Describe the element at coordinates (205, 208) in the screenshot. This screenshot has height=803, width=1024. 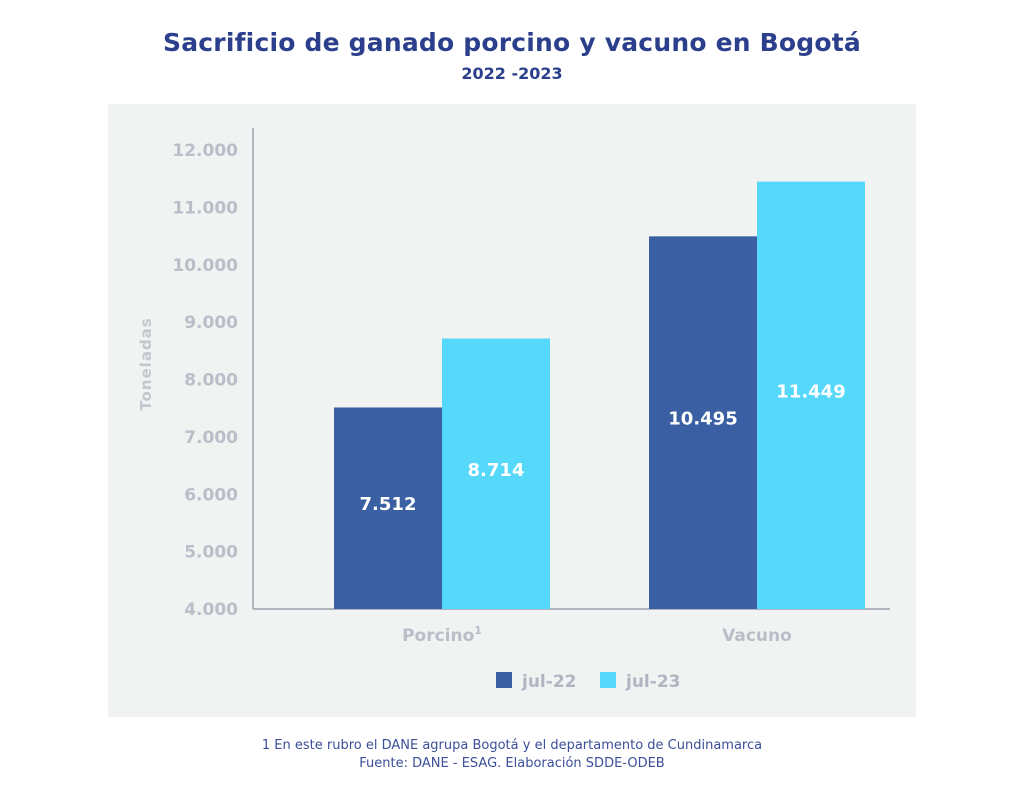
I see `y-tick-label: 11.000` at that location.